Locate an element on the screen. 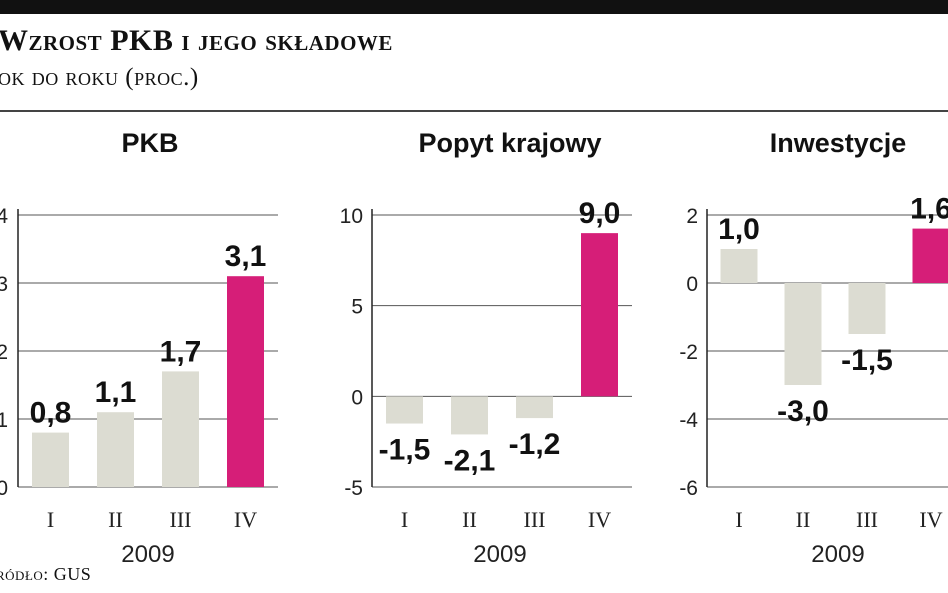 The height and width of the screenshot is (593, 948). panel-title: PKB is located at coordinates (149, 143).